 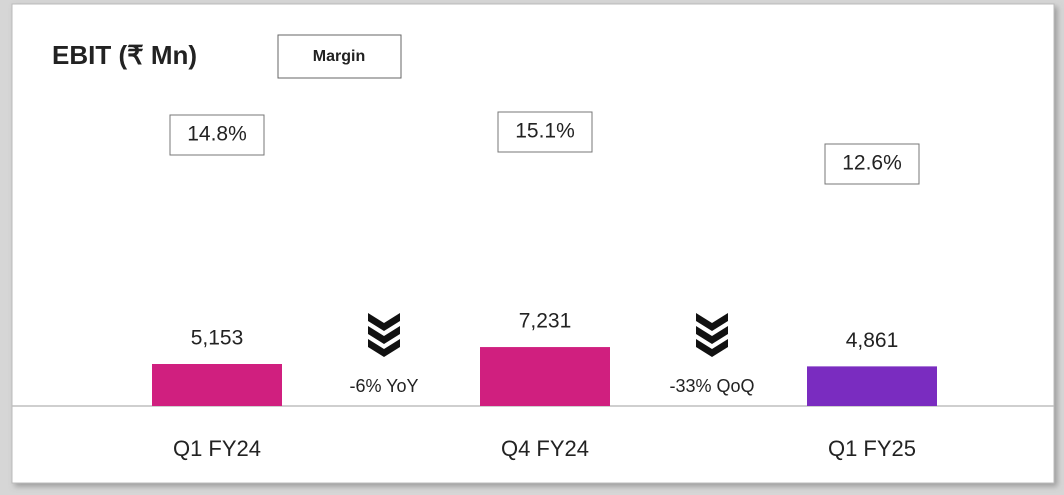 What do you see at coordinates (217, 338) in the screenshot?
I see `value-label: 5,153` at bounding box center [217, 338].